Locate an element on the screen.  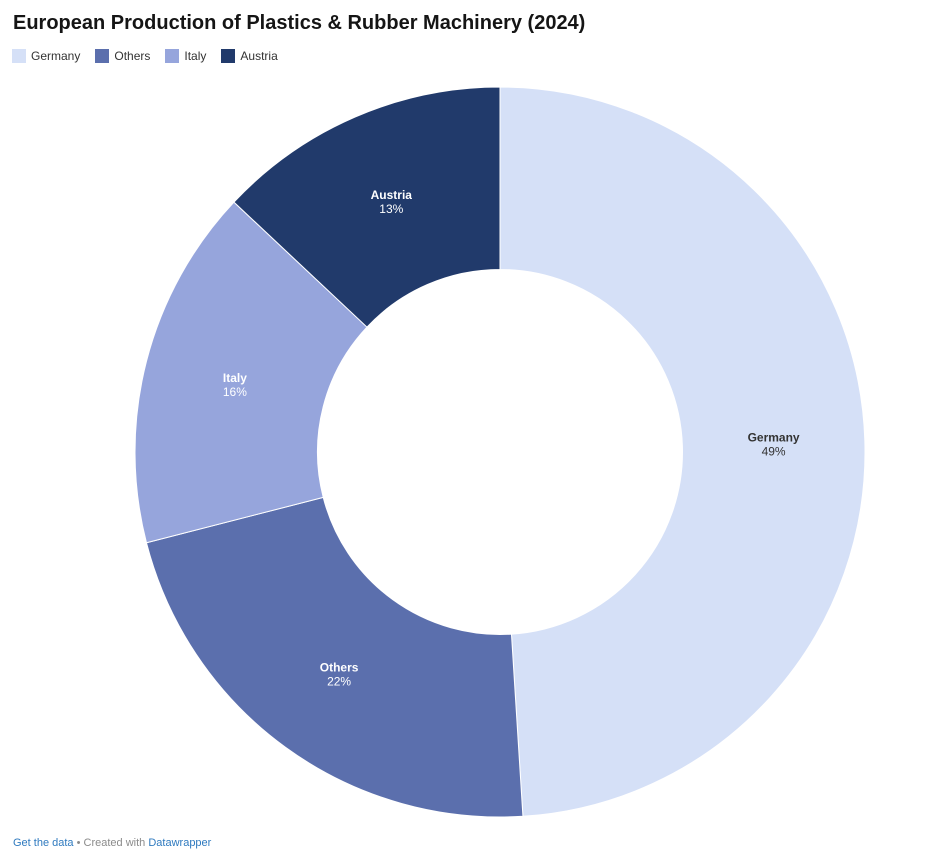
created-with-text: Created with is located at coordinates (114, 843).